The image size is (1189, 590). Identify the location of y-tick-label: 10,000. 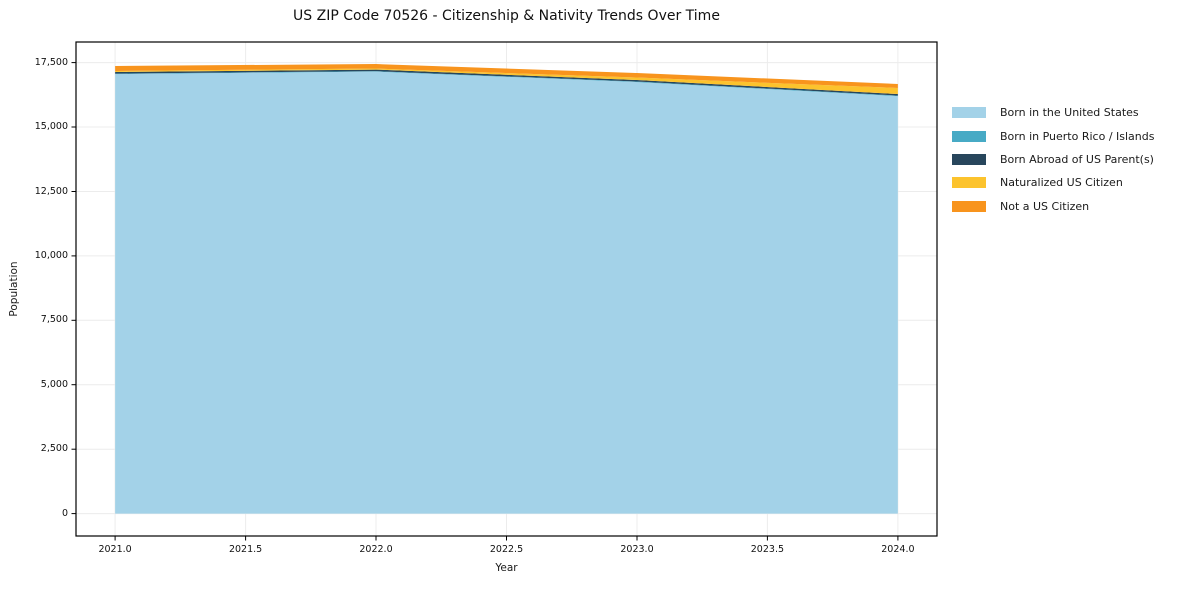
(51, 255).